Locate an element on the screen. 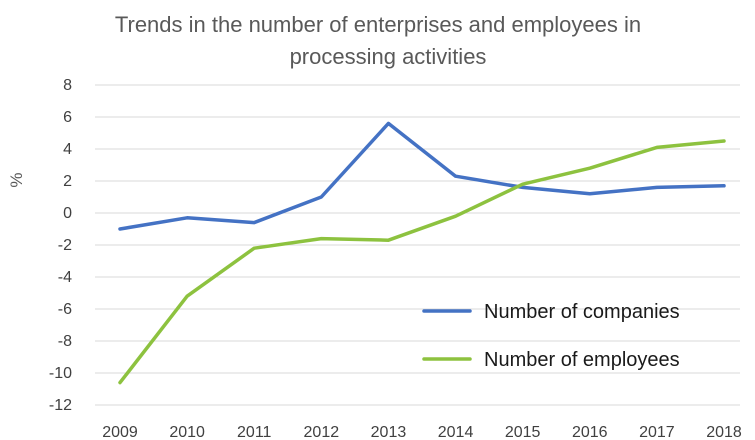 This screenshot has width=755, height=440. legend-label: Number of employees is located at coordinates (582, 360).